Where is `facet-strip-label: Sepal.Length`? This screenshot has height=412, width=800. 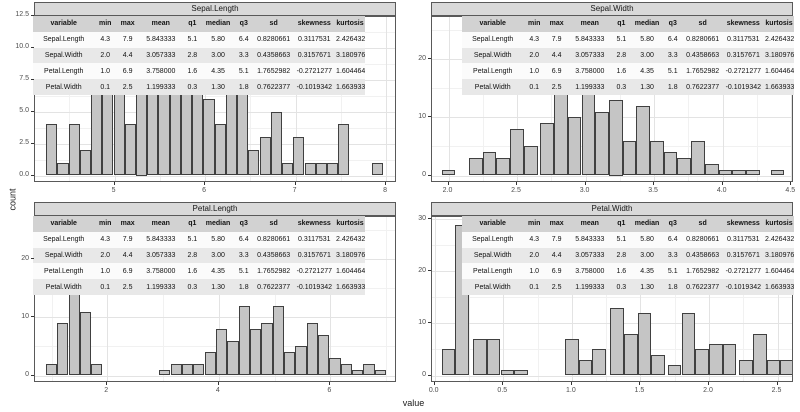
facet-strip-label: Sepal.Length is located at coordinates (215, 8).